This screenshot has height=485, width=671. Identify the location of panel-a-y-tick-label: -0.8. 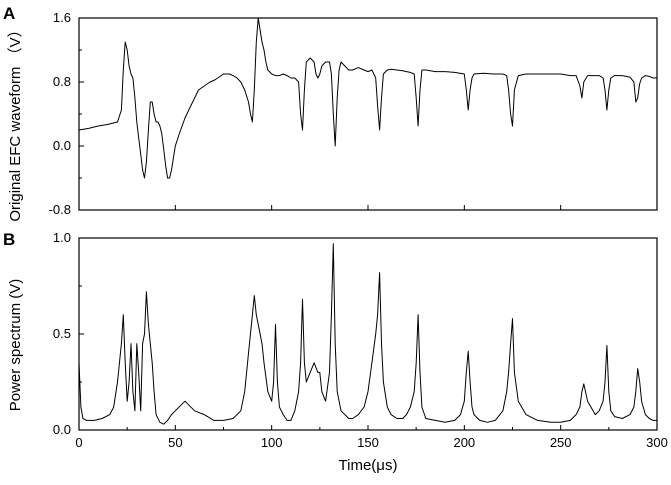
(60, 209).